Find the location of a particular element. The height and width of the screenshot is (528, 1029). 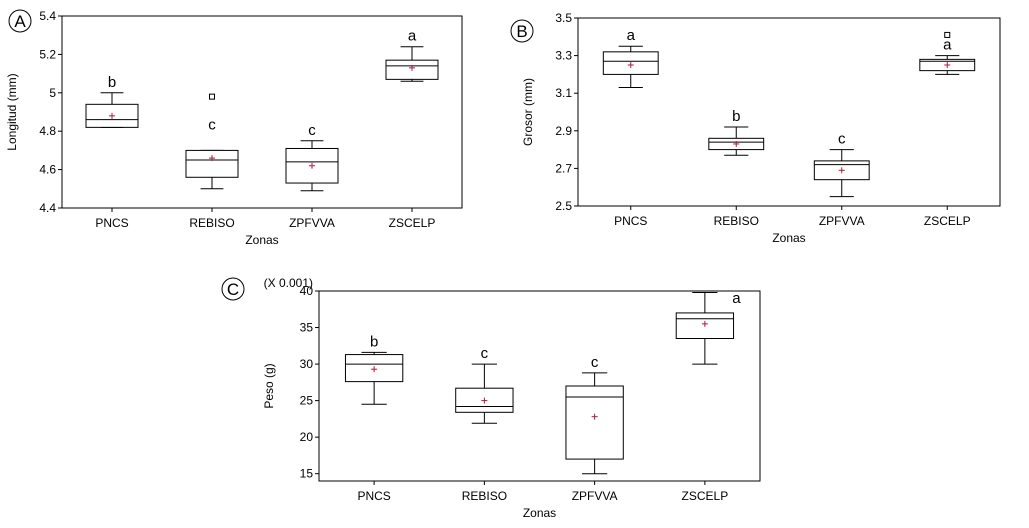

y-tick-label: 15 is located at coordinates (307, 474).